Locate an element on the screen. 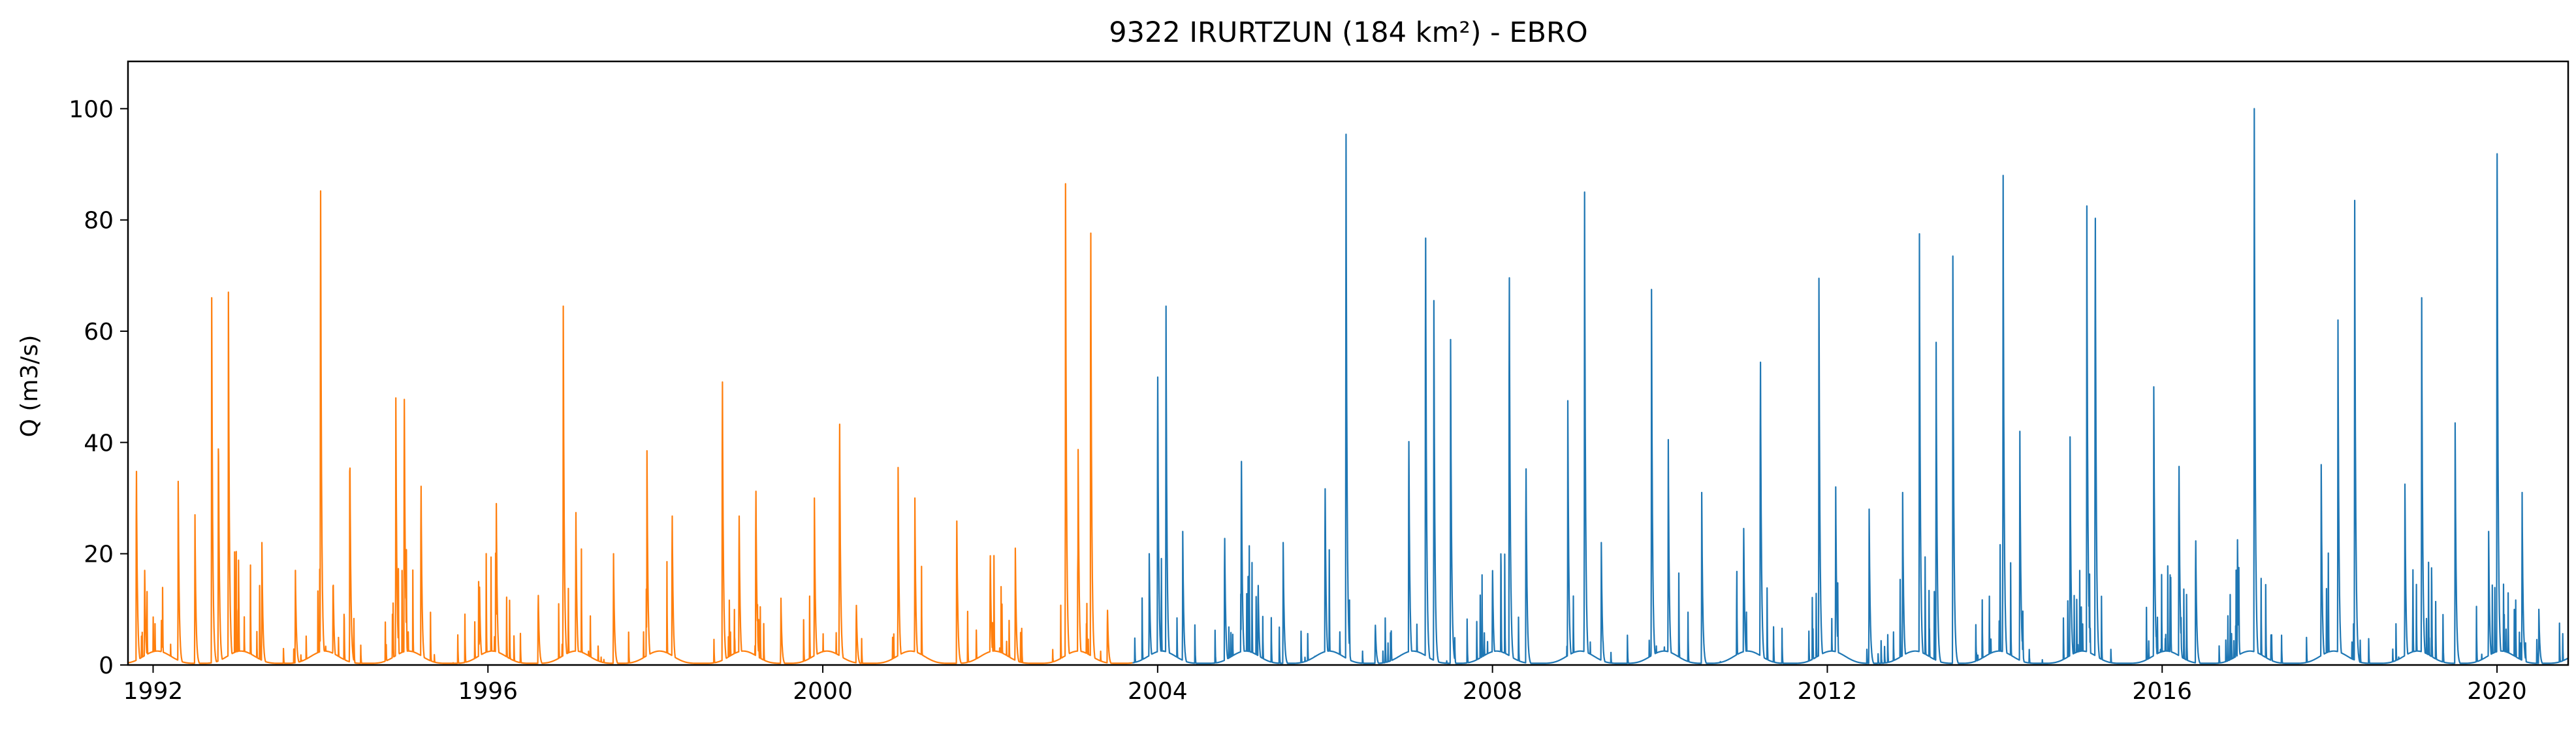  x-tick-label: 2016 is located at coordinates (2162, 691).